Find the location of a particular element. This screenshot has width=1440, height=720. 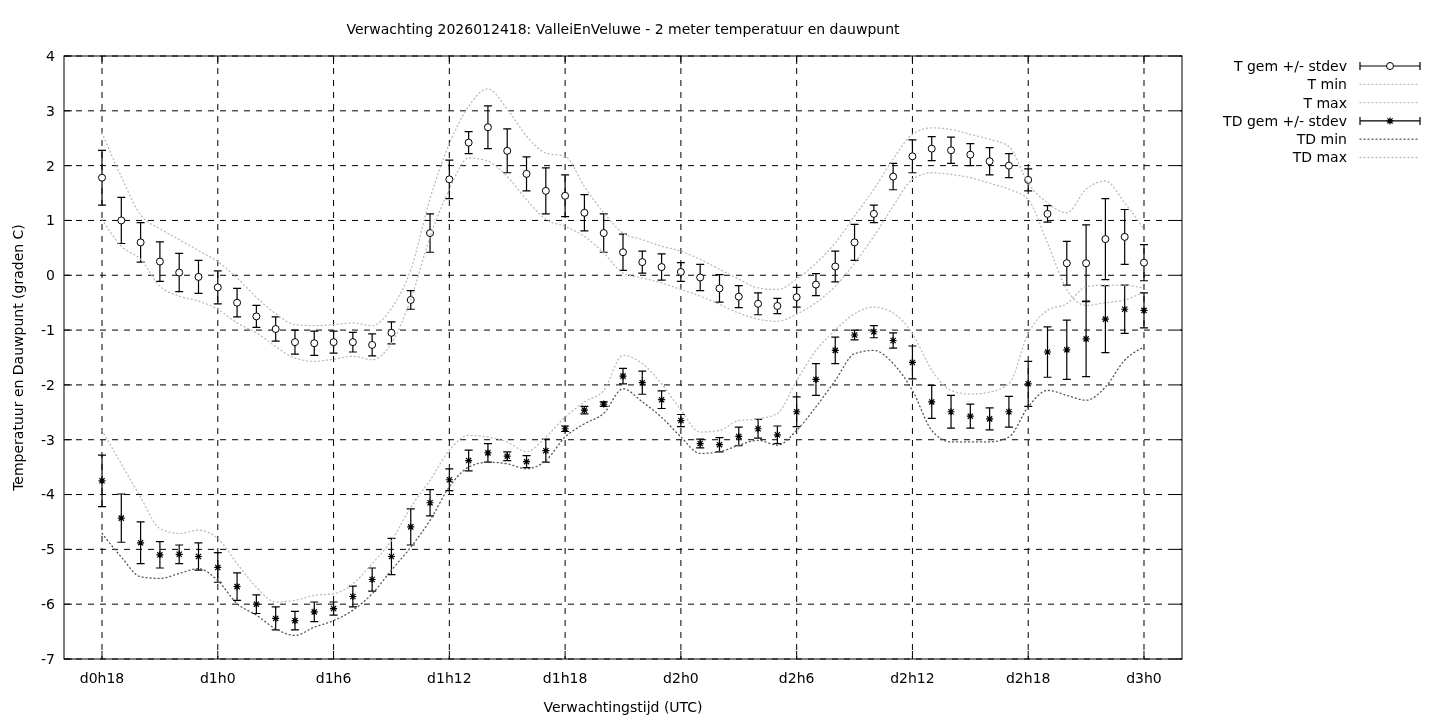

x-tick-label: d2h18 is located at coordinates (1028, 678).